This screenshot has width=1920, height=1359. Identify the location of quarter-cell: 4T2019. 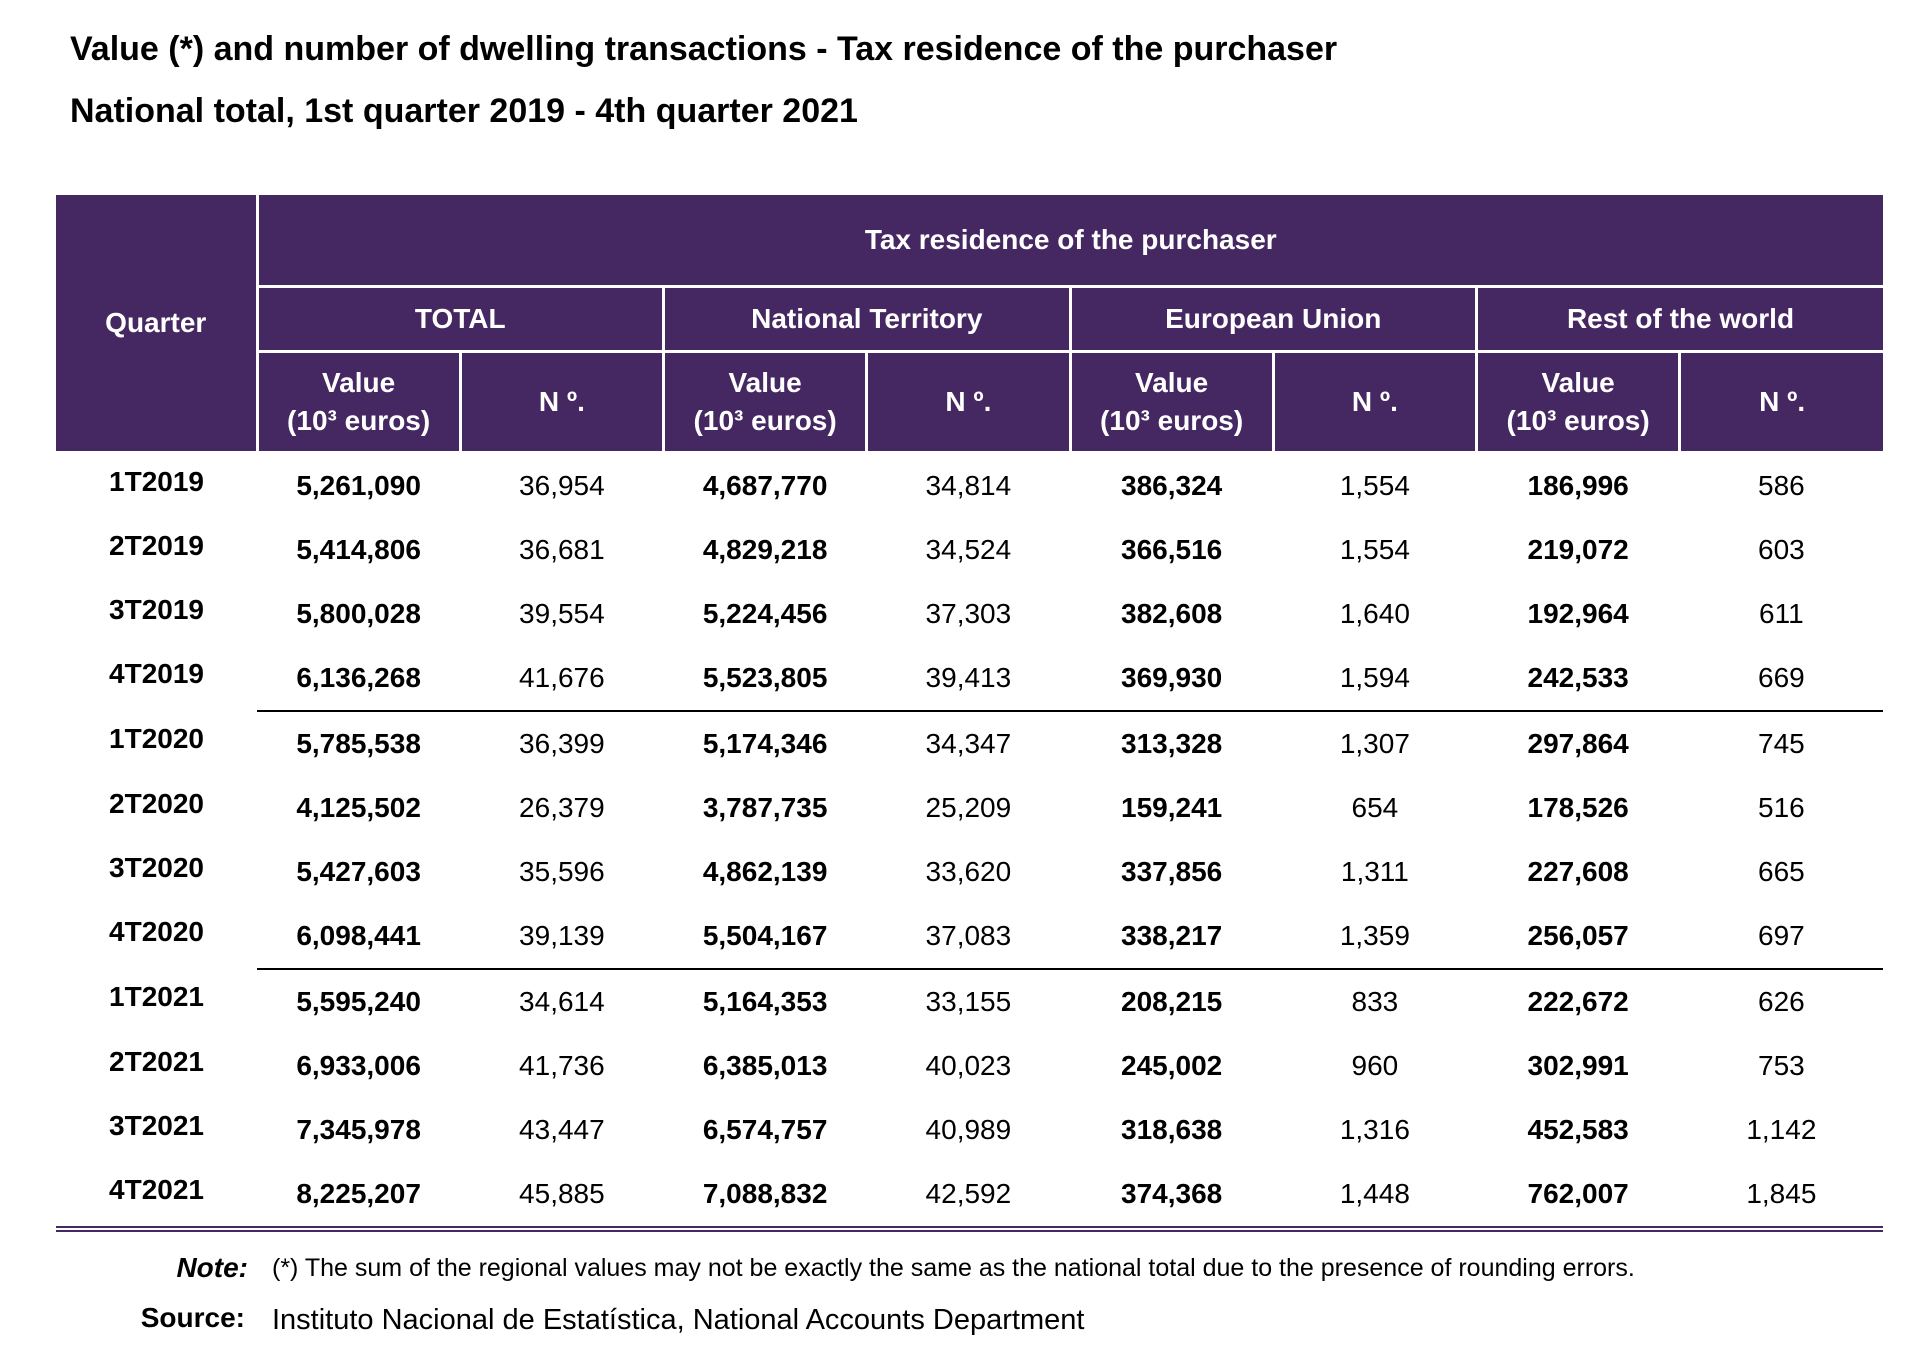
(156, 673).